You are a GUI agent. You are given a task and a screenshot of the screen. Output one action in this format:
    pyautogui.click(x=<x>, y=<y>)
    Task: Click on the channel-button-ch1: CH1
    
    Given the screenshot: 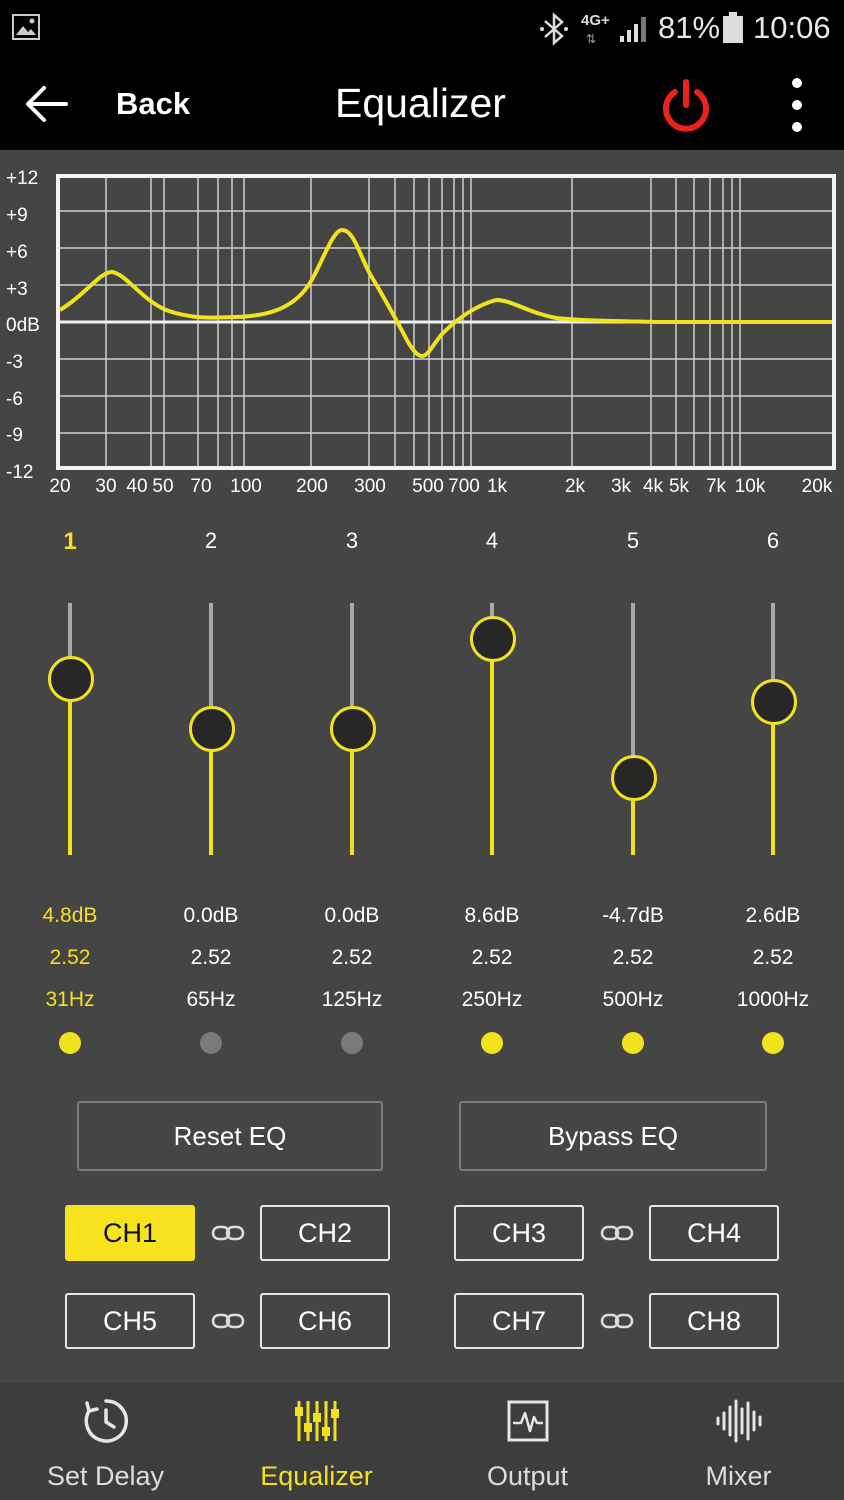 What is the action you would take?
    pyautogui.click(x=130, y=1233)
    